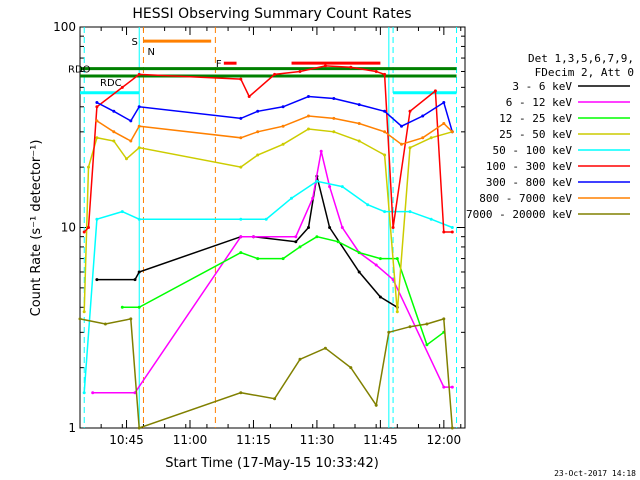  I want to click on x-tick-label: 11:00, so click(190, 440).